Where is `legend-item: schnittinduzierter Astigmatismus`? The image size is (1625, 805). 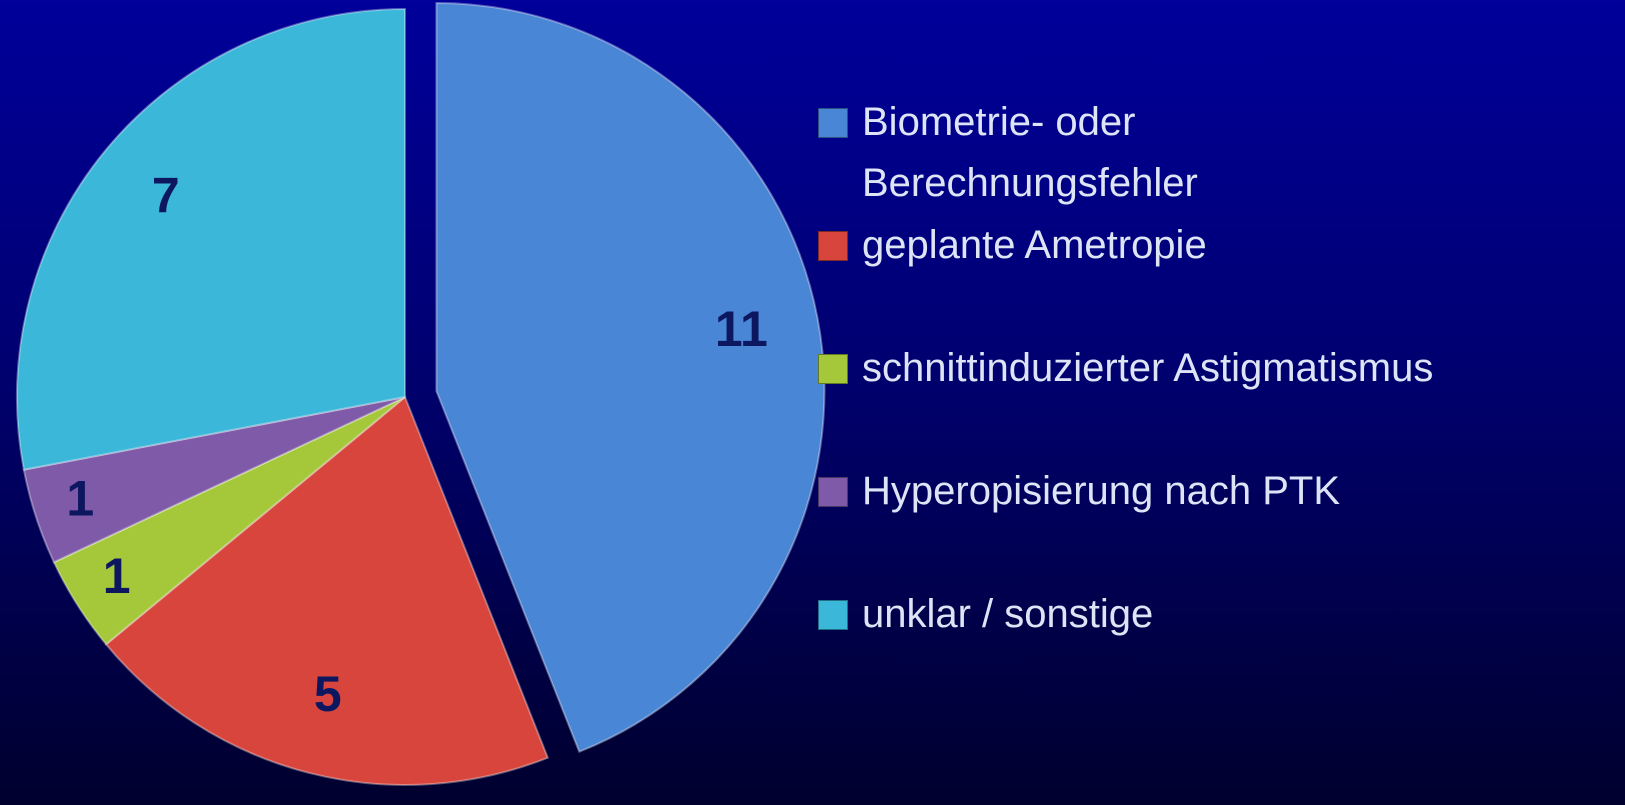
legend-item: schnittinduzierter Astigmatismus is located at coordinates (1125, 368).